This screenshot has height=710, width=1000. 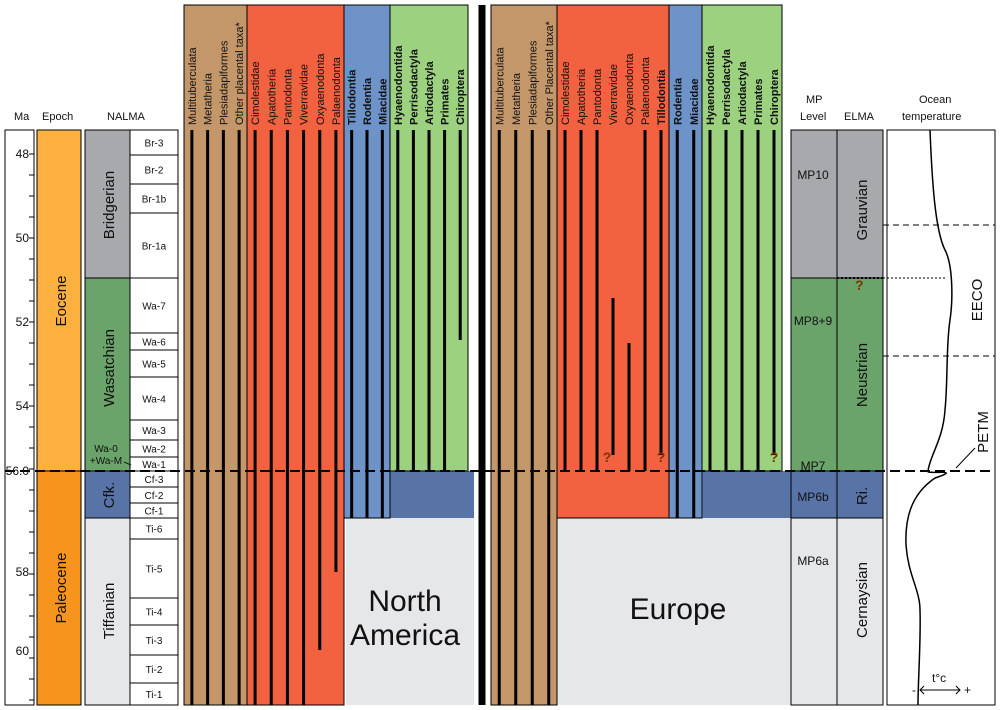 I want to click on eu-taxon-label: Viverravidae, so click(x=614, y=94).